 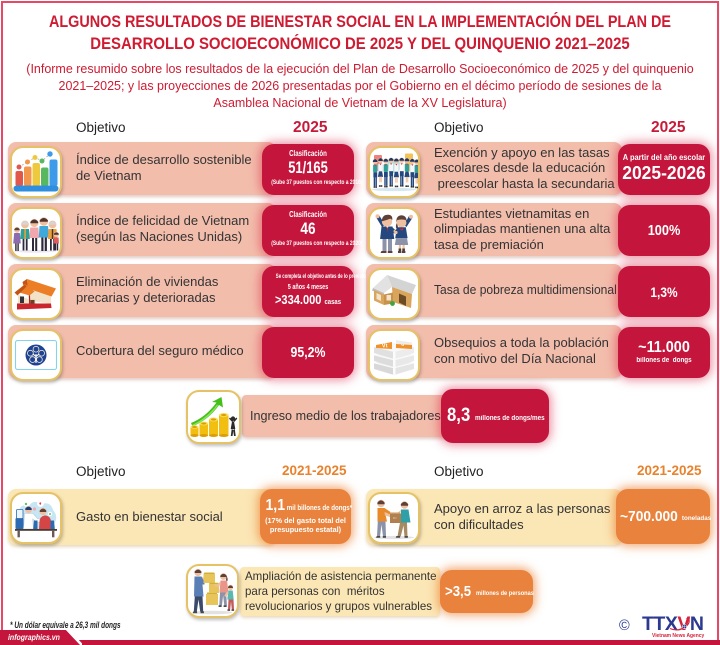 I want to click on svg-text: Vt, so click(x=385, y=346).